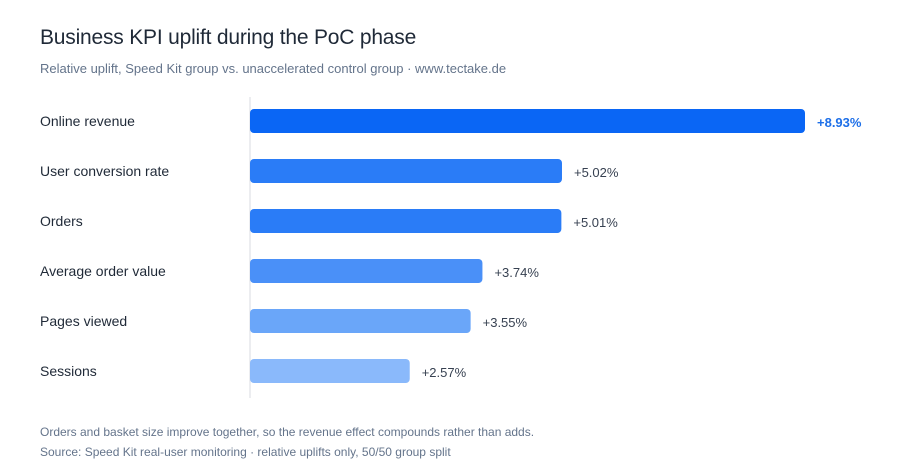  Describe the element at coordinates (103, 271) in the screenshot. I see `category-label: Average order value` at that location.